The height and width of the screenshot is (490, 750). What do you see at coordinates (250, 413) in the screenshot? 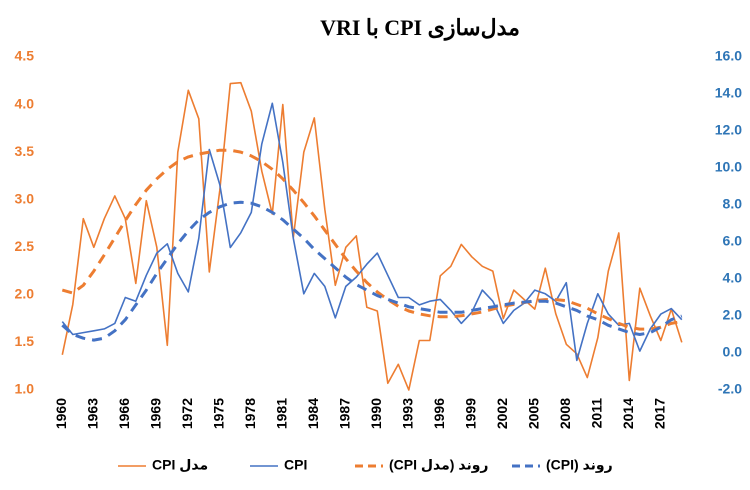
I see `x-tick-label: 1978` at bounding box center [250, 413].